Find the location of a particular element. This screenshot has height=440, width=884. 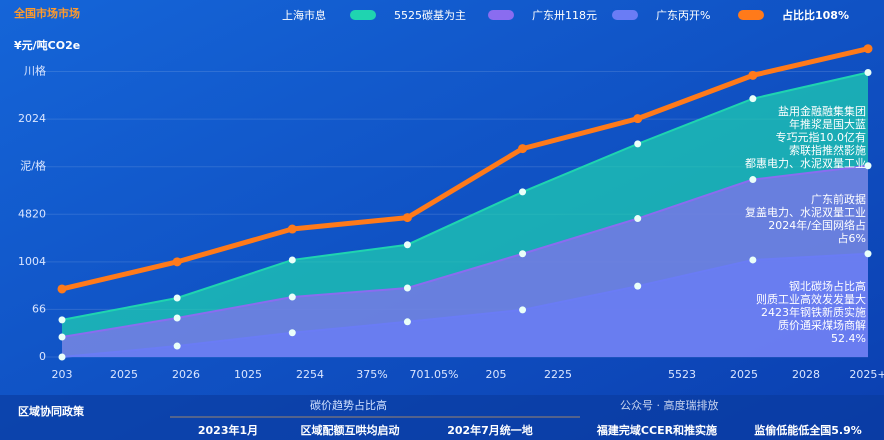

annotation: 钢北碳场占比高 is located at coordinates (827, 286).